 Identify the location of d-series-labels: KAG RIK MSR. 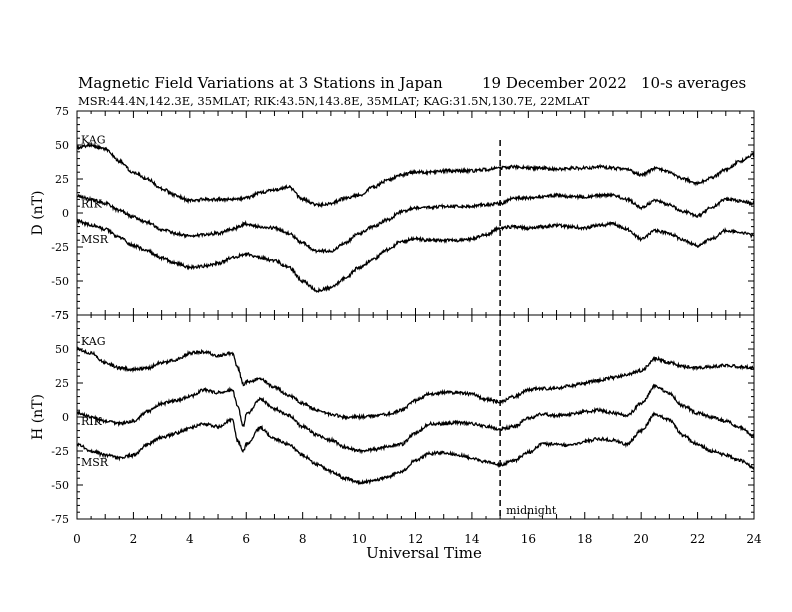
(95, 190).